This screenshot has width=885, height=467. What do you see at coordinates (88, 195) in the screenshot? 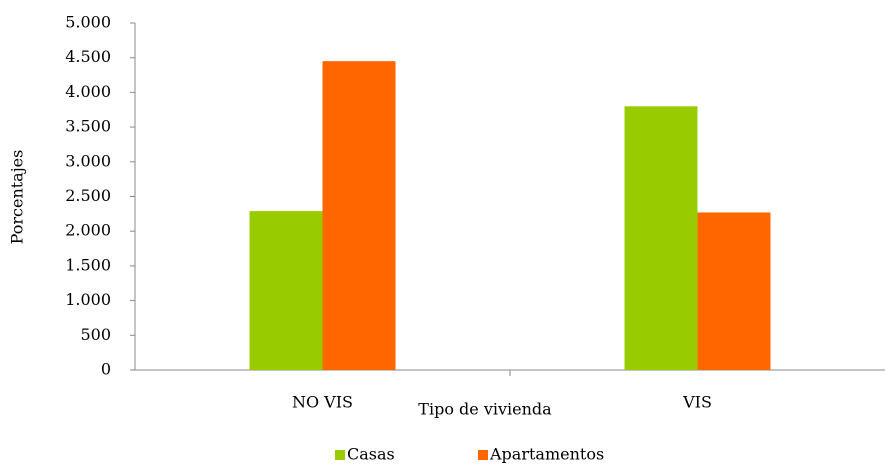
I see `y-tick-label: 2.500` at bounding box center [88, 195].